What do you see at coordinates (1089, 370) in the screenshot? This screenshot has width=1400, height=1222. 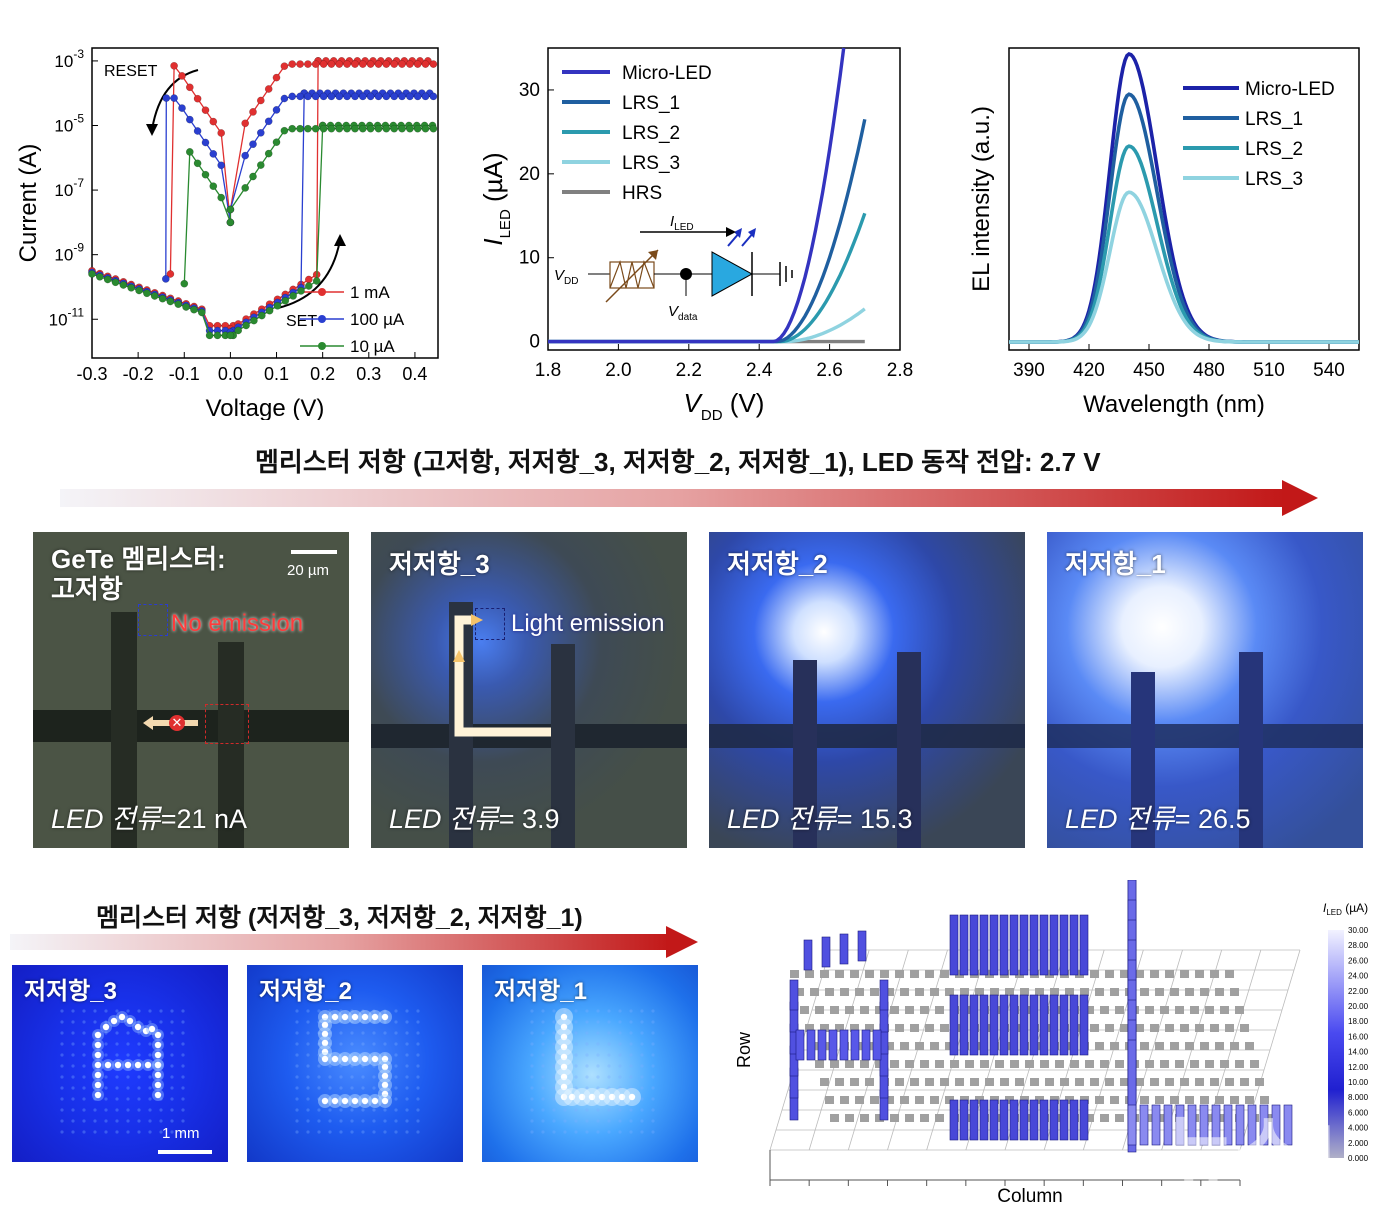 I see `x-tick-label: 420` at bounding box center [1089, 370].